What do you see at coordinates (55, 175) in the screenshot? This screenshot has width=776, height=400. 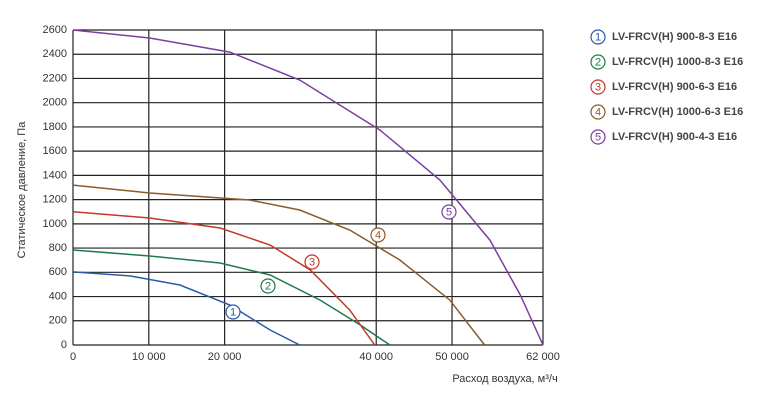 I see `y-tick-label: 1400` at bounding box center [55, 175].